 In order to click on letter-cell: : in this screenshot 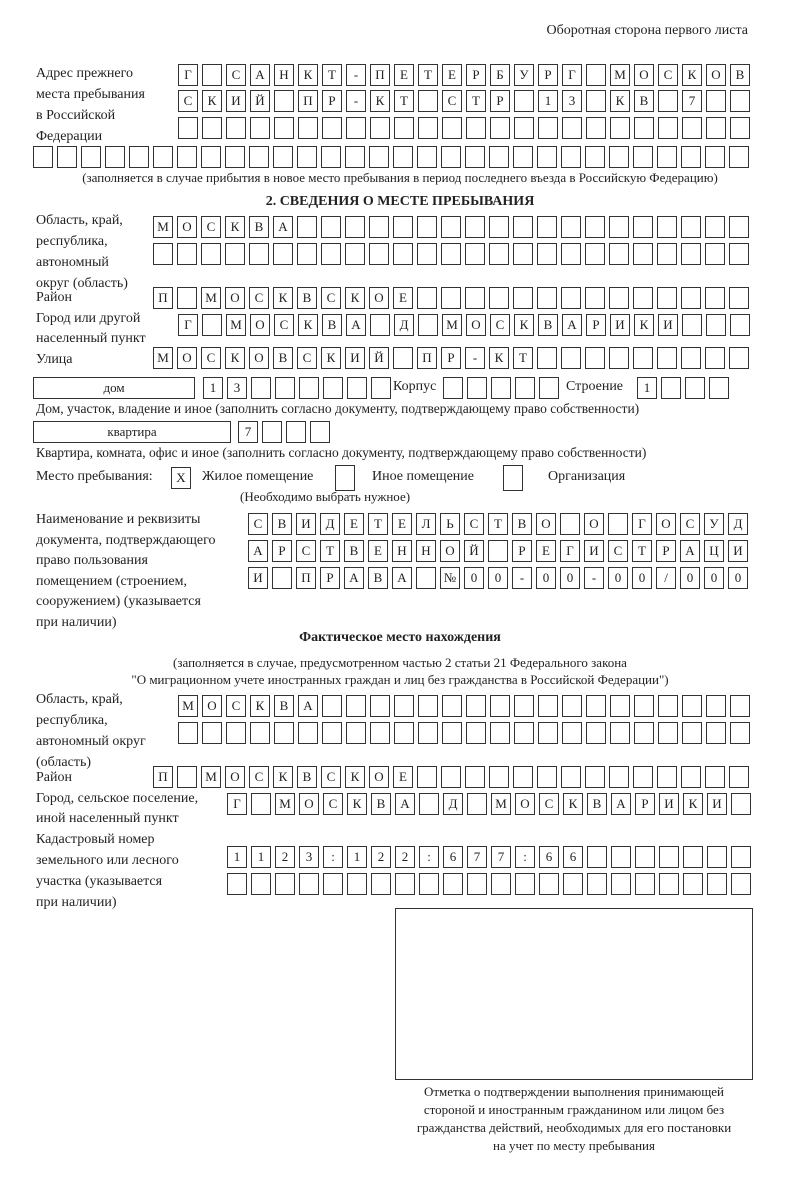, I will do `click(333, 857)`.